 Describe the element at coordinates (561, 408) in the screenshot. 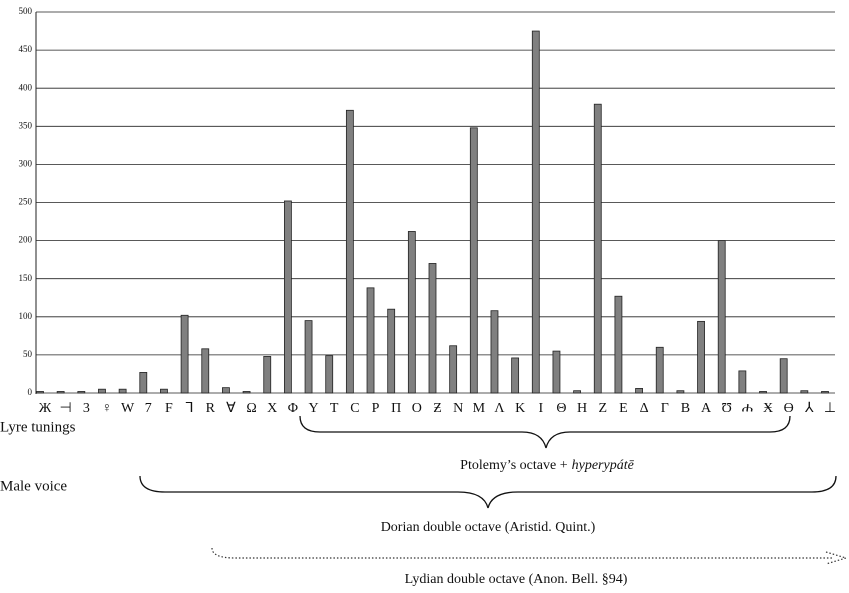

I see `x-tick-label: Θ` at that location.